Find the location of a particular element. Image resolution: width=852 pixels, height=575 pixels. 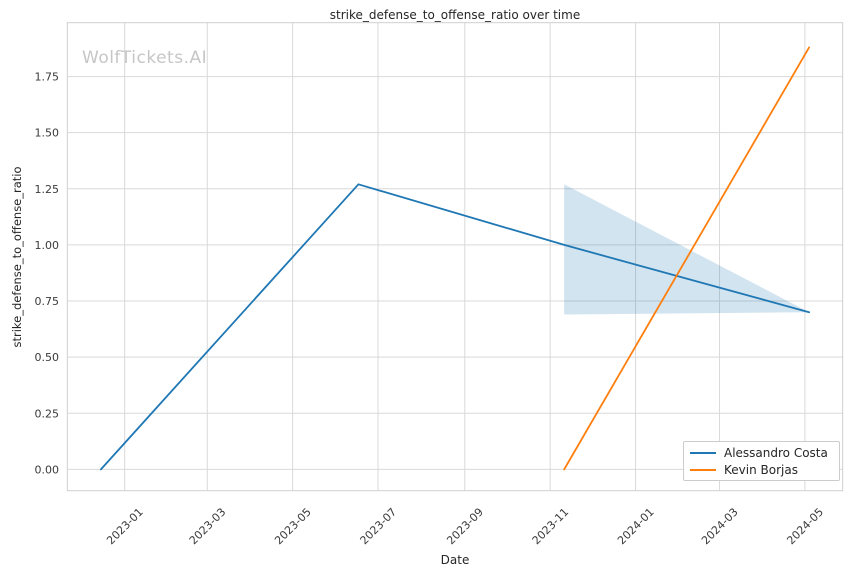

legend-line-swatch-orange is located at coordinates (703, 469).